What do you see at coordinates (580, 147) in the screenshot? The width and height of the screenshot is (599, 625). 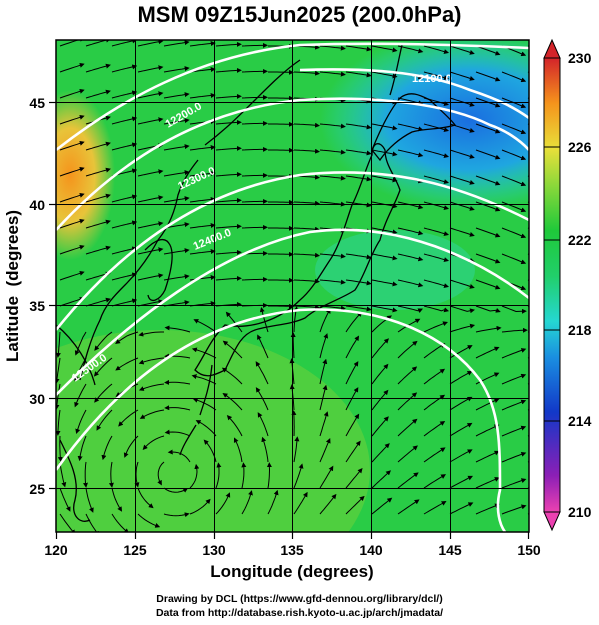 I see `colorbar-label: 226` at bounding box center [580, 147].